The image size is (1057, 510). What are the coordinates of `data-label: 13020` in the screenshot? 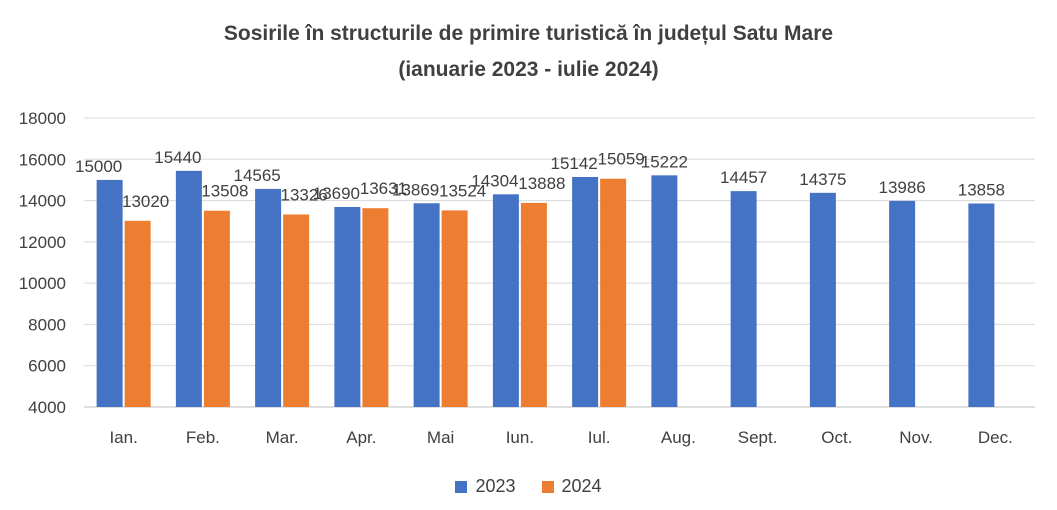 It's located at (145, 201).